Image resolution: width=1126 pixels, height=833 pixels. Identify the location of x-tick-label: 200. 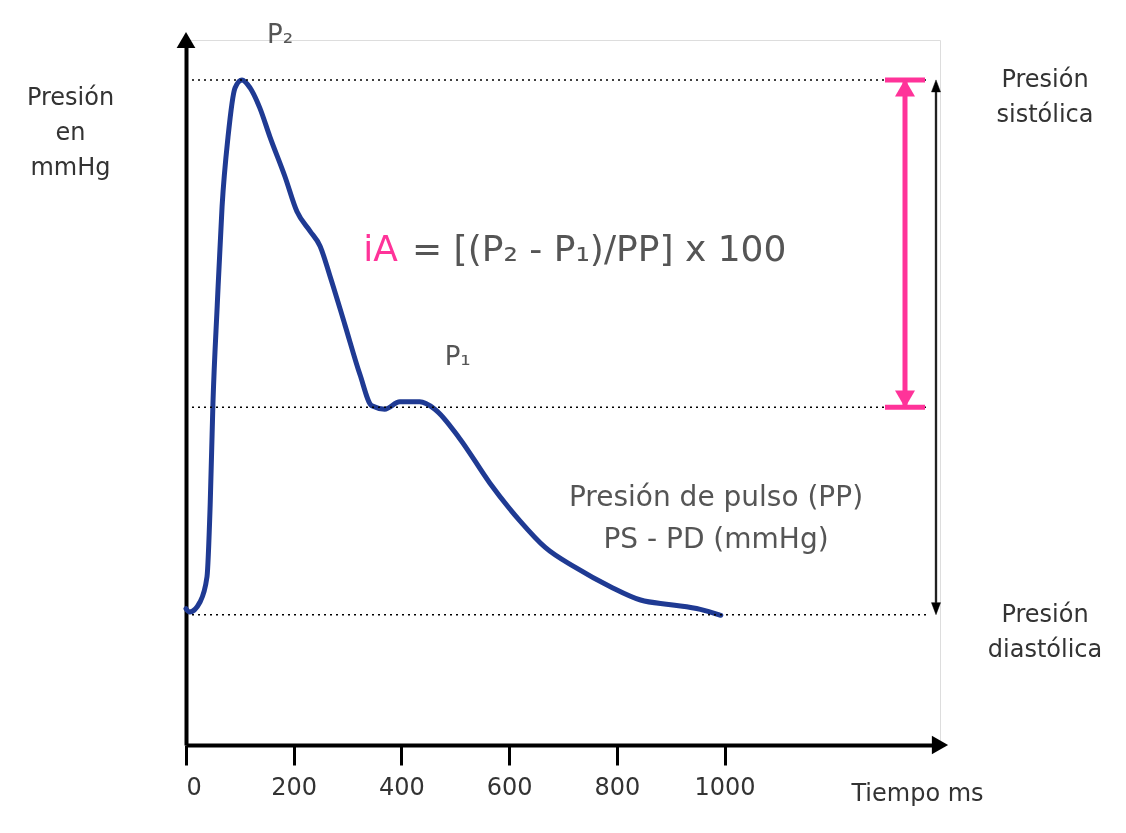
(294, 786).